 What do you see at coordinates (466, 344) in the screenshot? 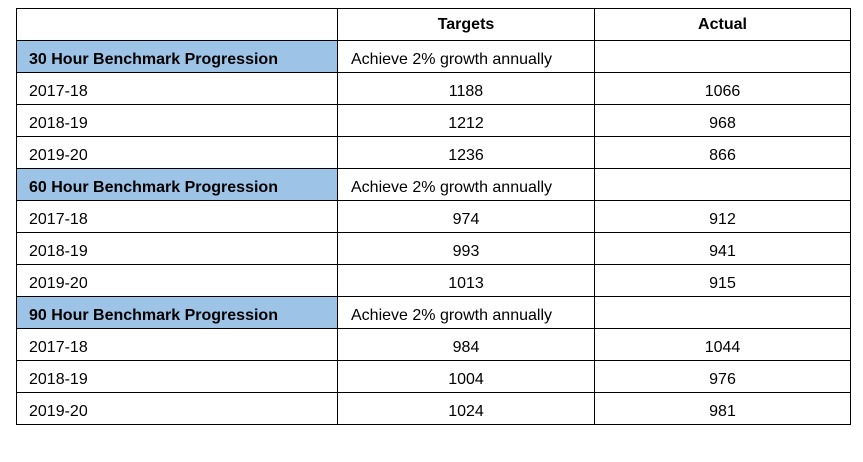
I see `target-cell: 984` at bounding box center [466, 344].